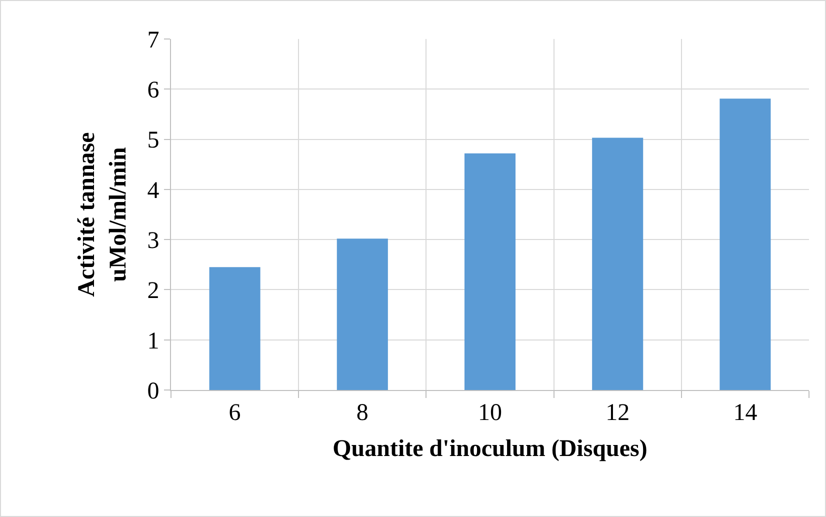 Image resolution: width=826 pixels, height=517 pixels. I want to click on y-tick-label: 7, so click(153, 40).